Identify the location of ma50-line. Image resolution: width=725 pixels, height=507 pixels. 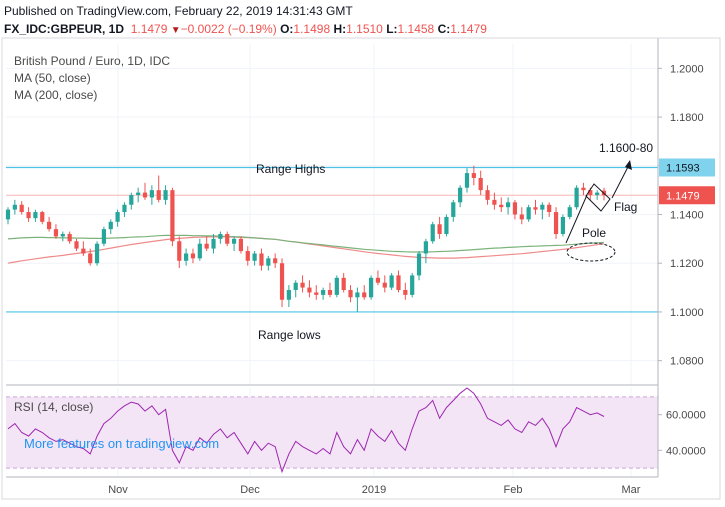
(306, 243).